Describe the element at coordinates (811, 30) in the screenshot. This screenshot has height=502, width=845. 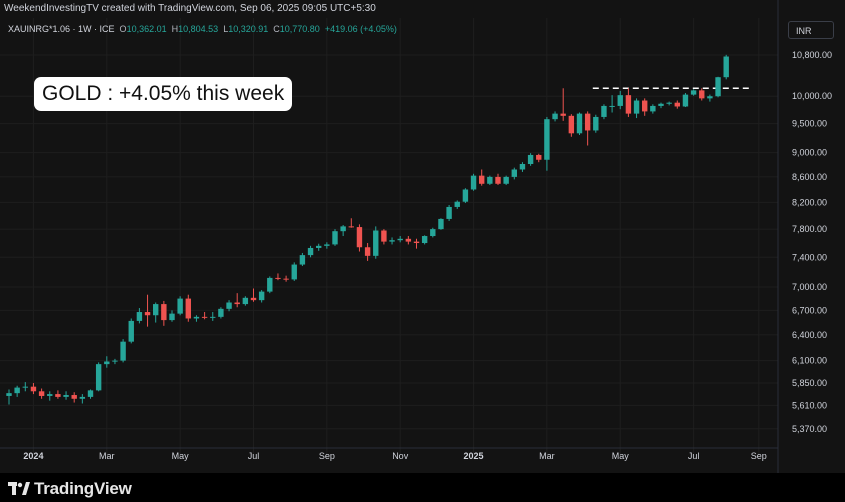
I see `currency-selector: INR` at that location.